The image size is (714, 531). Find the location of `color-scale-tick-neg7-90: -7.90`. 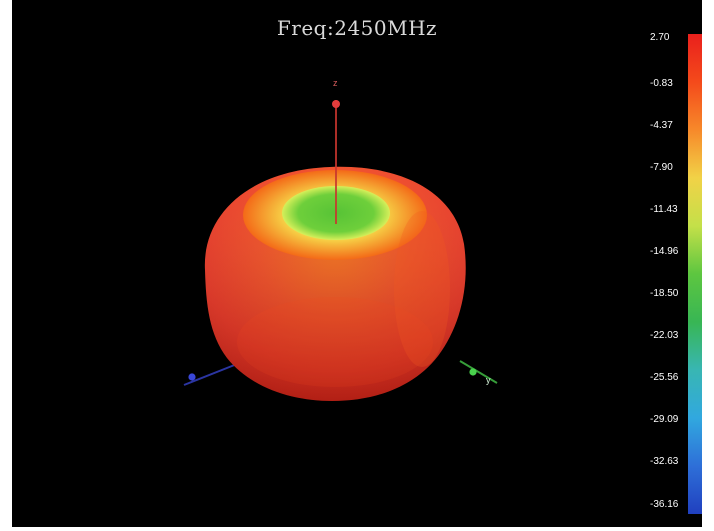

color-scale-tick-neg7-90: -7.90 is located at coordinates (661, 167).